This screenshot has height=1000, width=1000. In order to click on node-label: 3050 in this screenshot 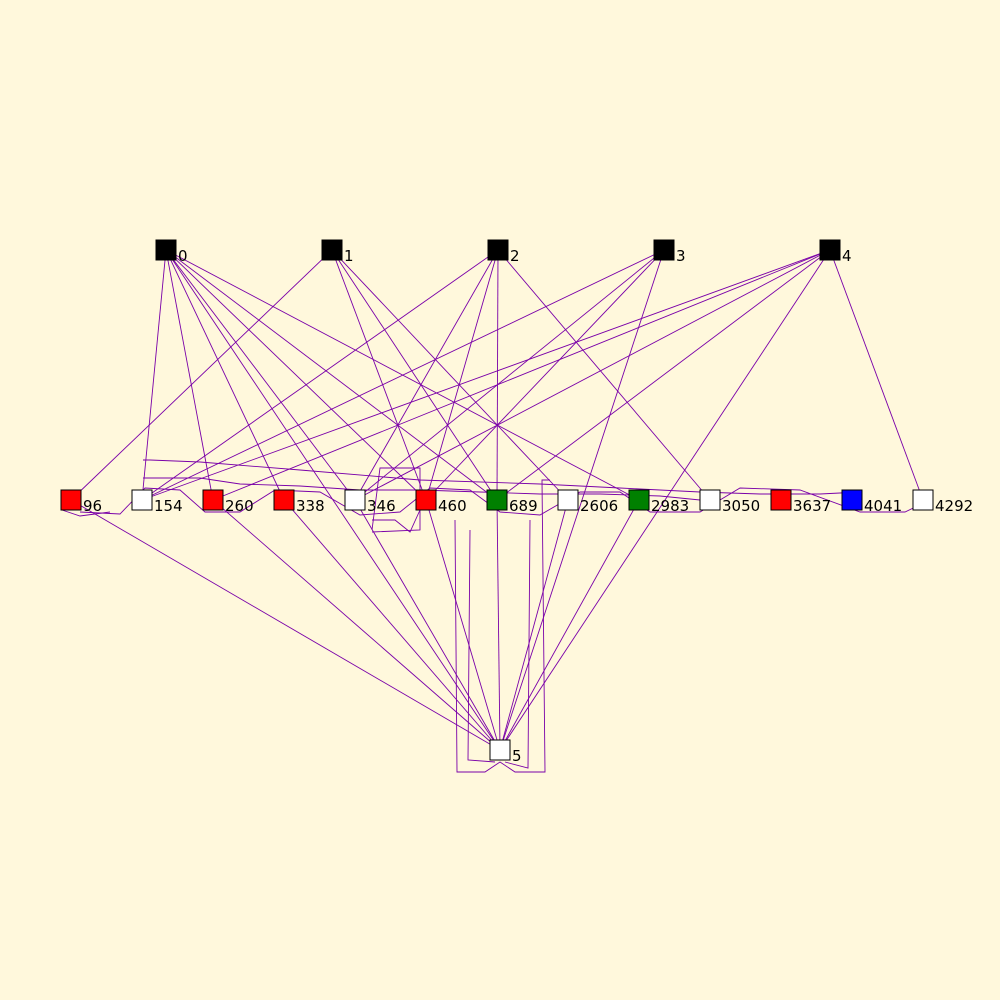, I will do `click(741, 506)`.